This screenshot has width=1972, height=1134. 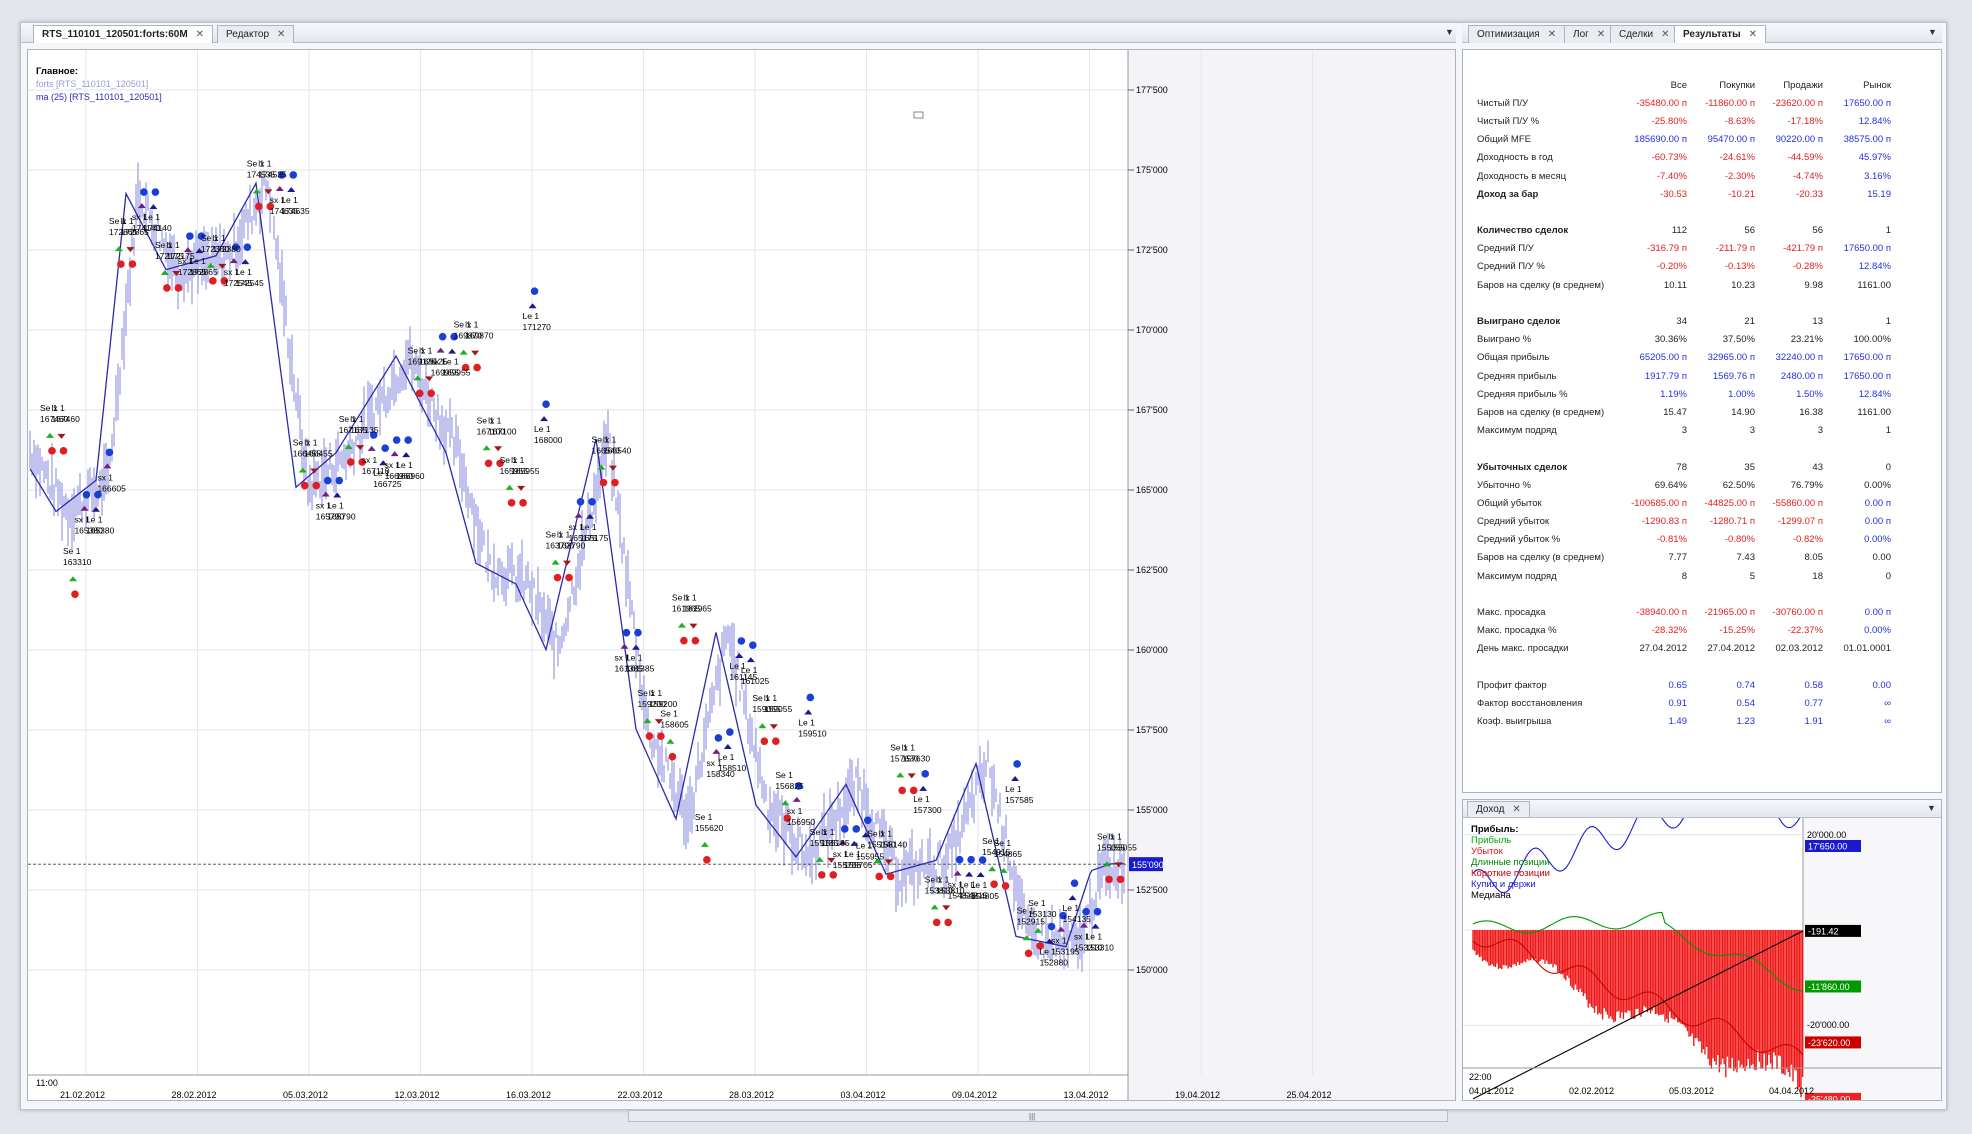 I want to click on results-cell: -28.32%, so click(x=1669, y=631).